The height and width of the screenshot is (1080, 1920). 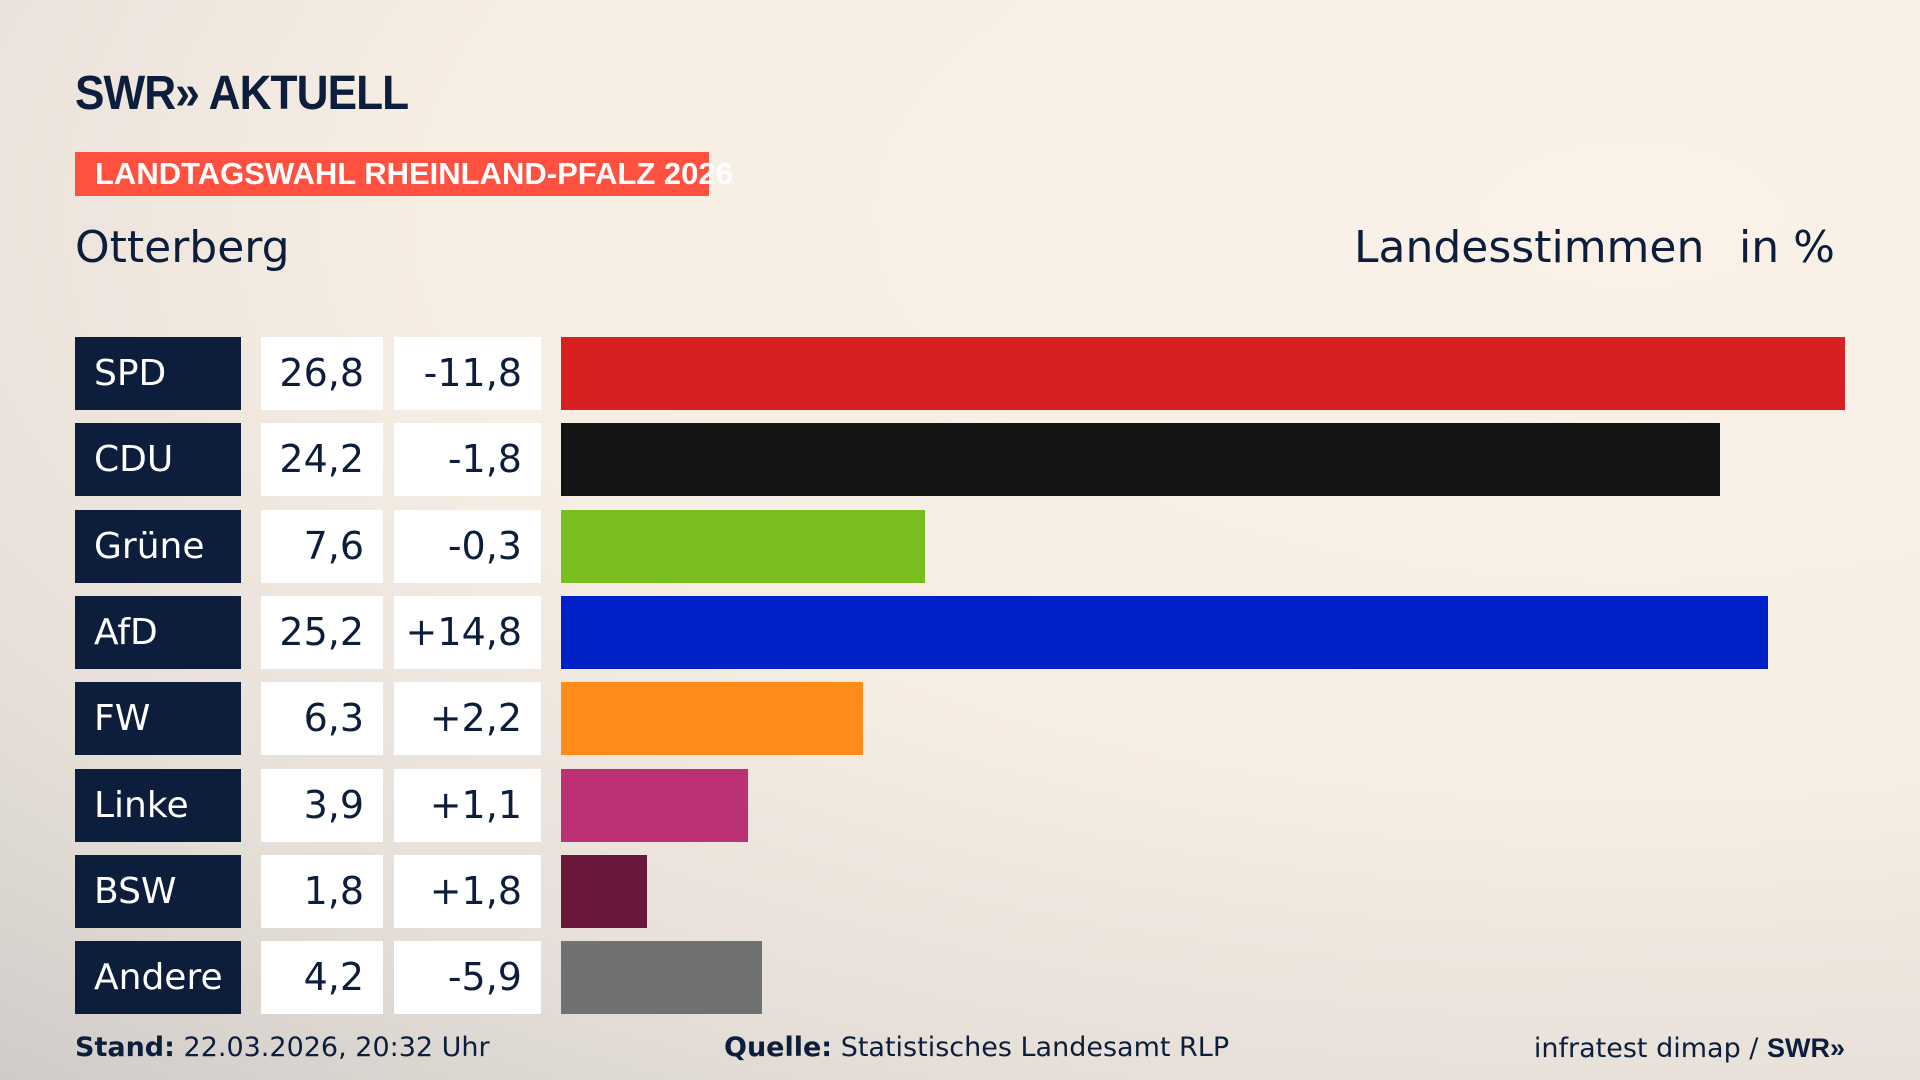 I want to click on bar-linke, so click(x=654, y=805).